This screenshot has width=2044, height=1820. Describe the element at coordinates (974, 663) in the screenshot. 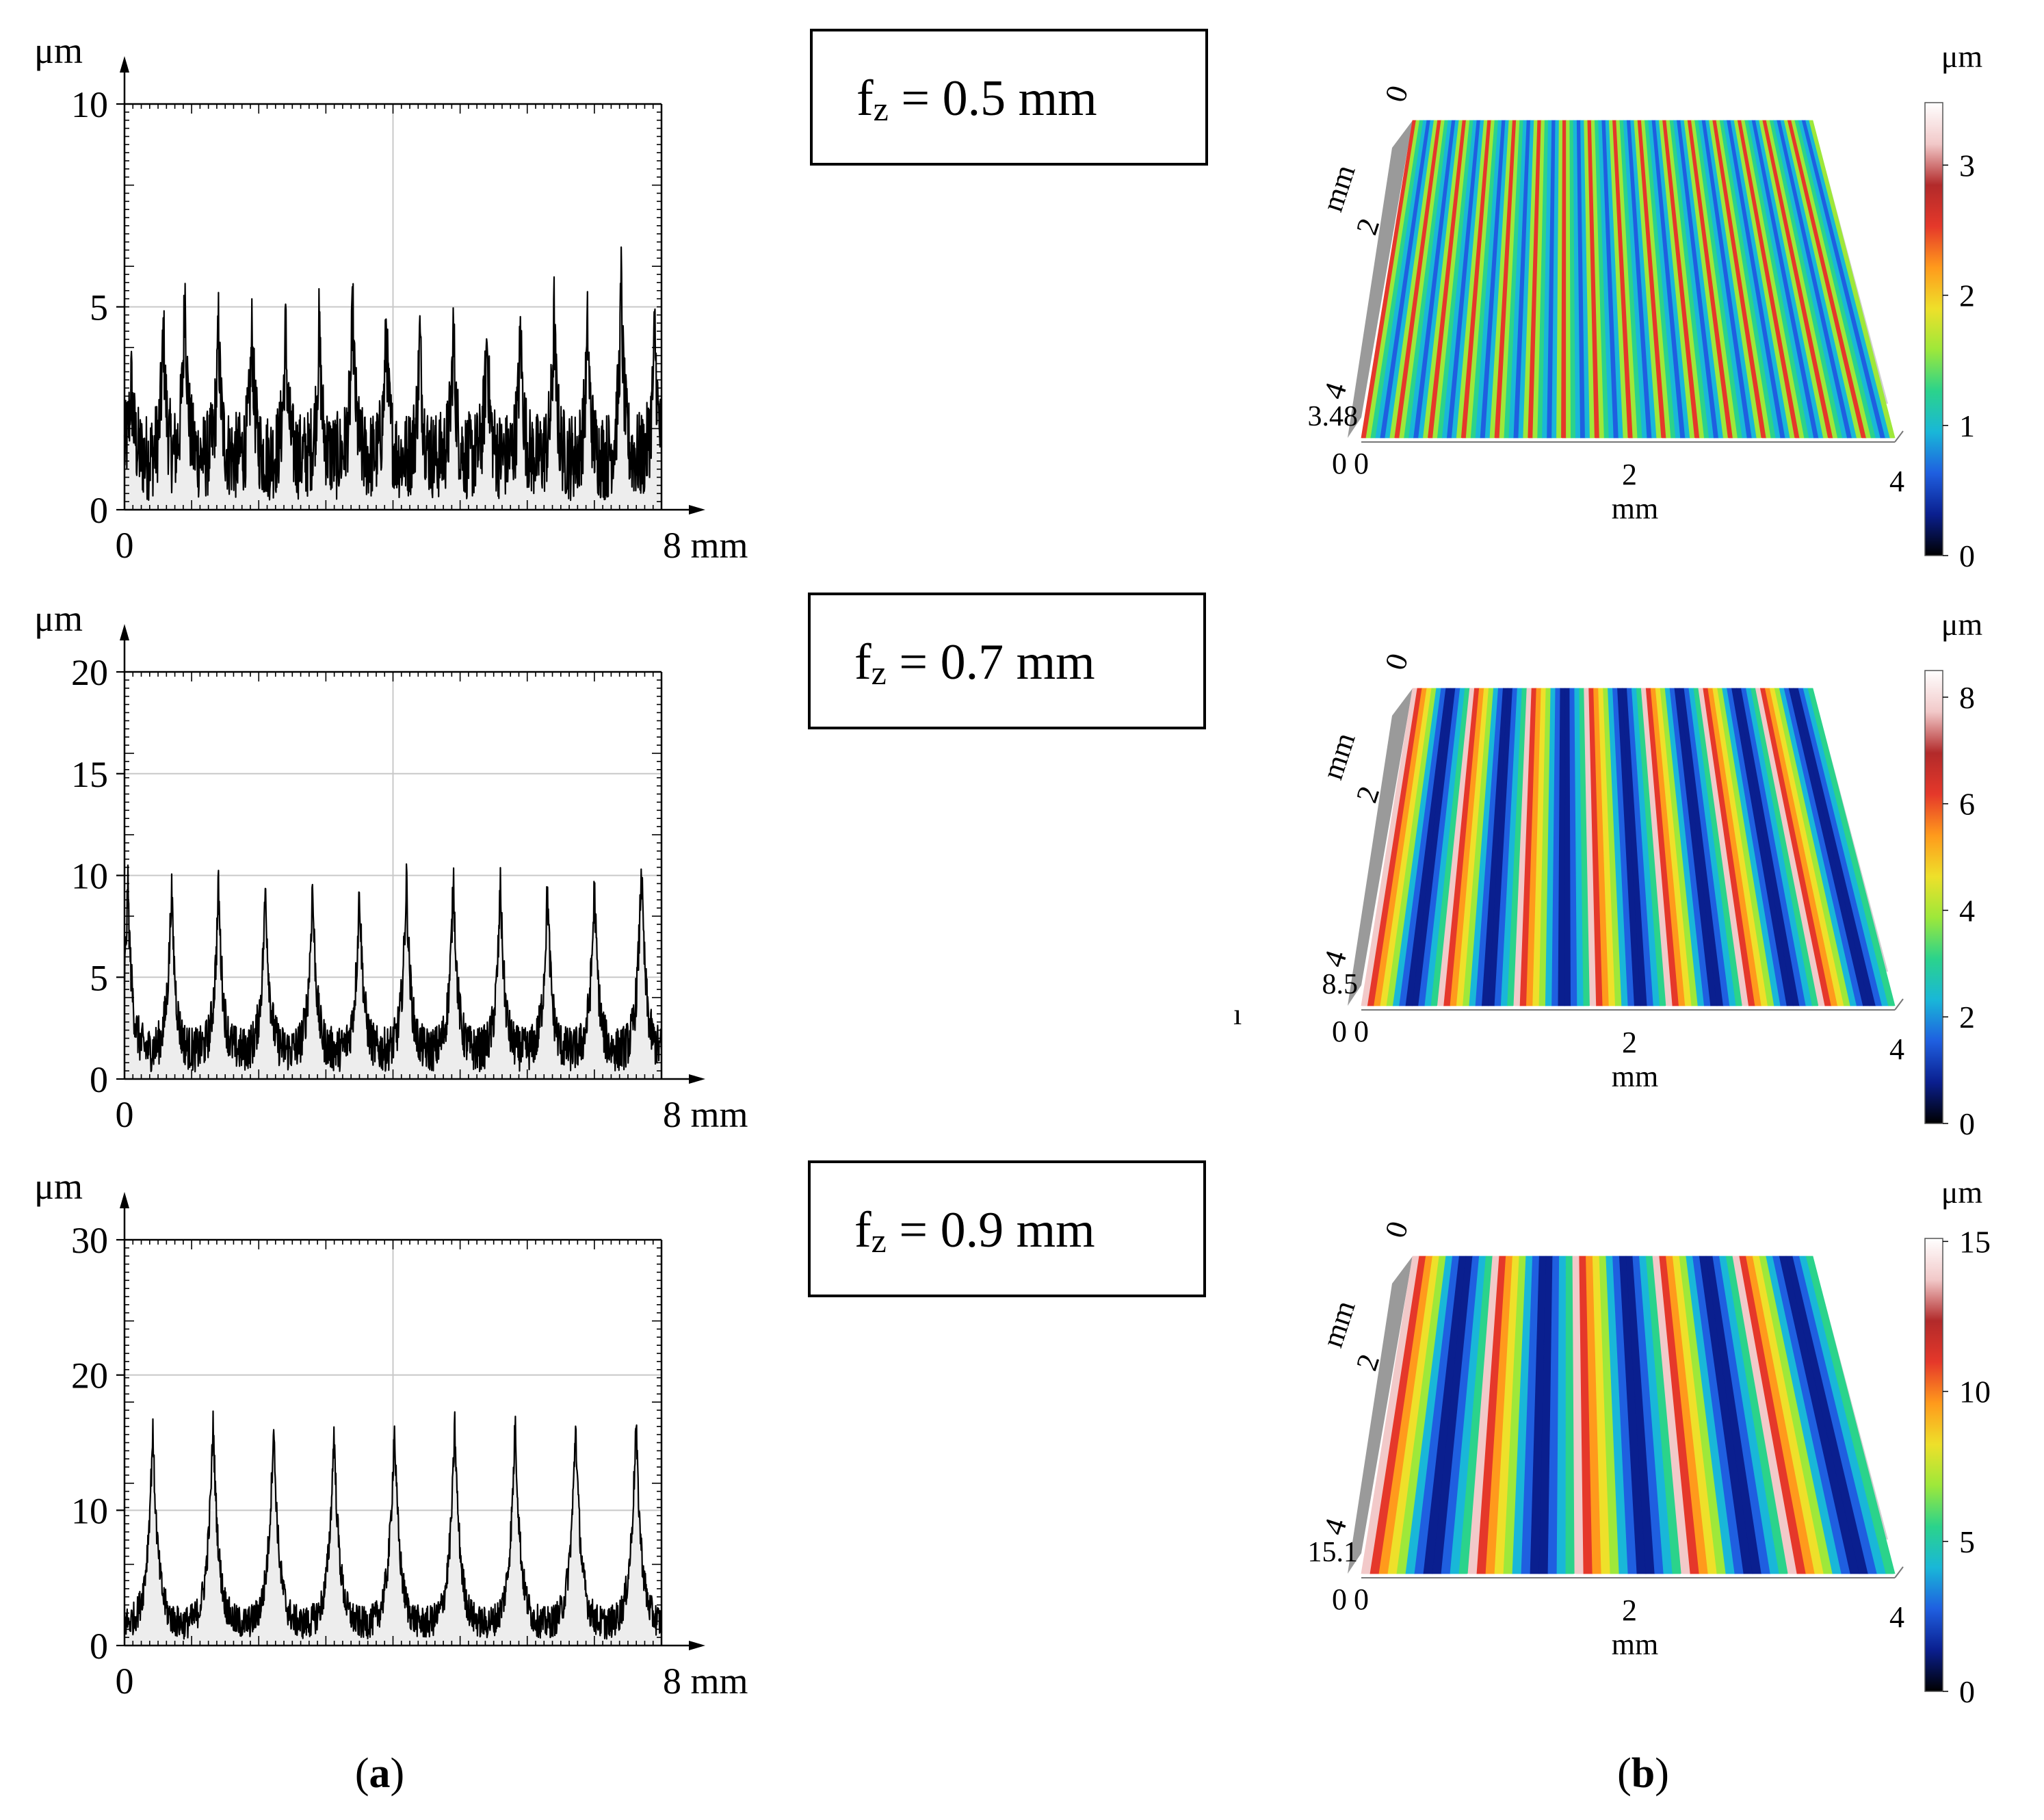

I see `feed-label-text: fz = 0.7 mm` at that location.